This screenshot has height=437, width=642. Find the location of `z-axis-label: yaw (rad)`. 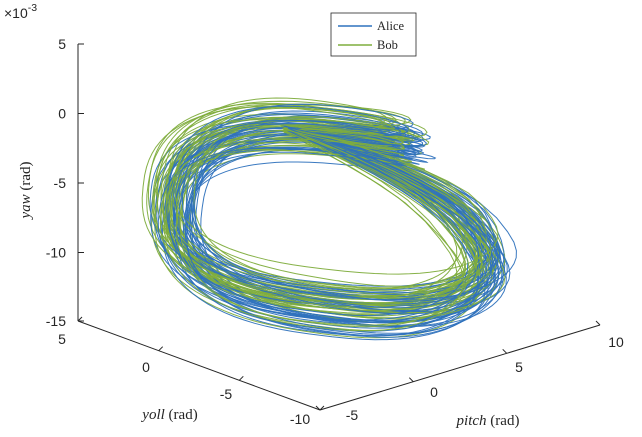

z-axis-label: yaw (rad) is located at coordinates (26, 190).